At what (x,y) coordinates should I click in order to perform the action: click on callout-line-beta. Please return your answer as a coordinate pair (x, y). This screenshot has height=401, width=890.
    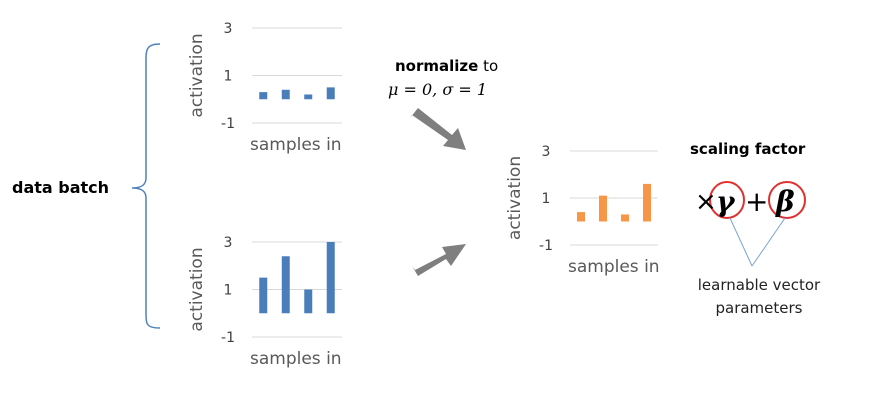
    Looking at the image, I should click on (768, 242).